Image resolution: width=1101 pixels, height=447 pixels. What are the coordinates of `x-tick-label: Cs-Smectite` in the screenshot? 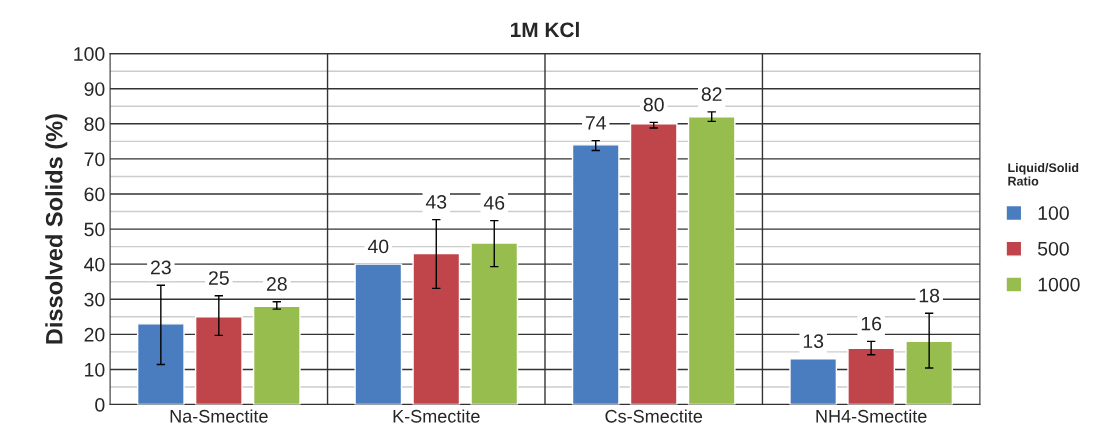 It's located at (654, 416).